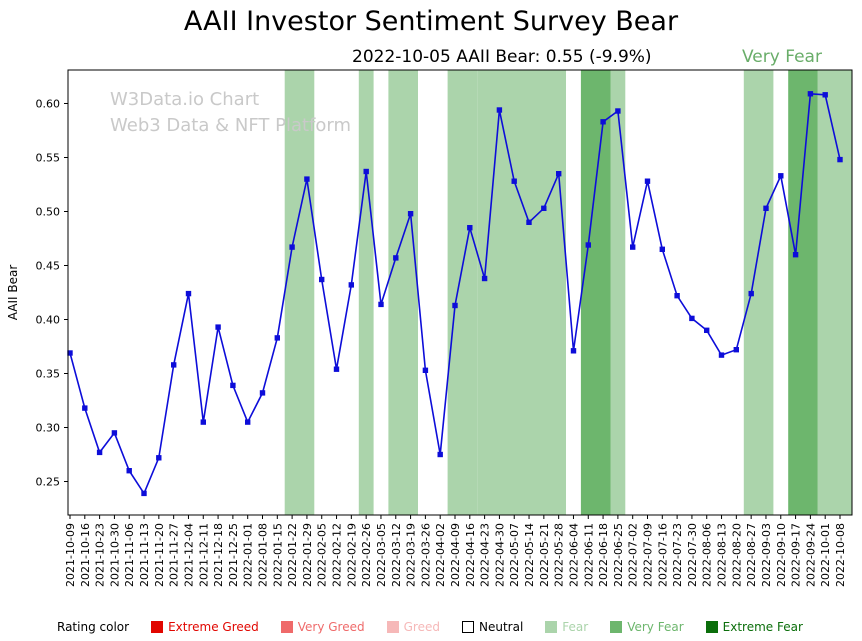 This screenshot has width=862, height=641. I want to click on x-tick-label: 2021-12-04, so click(188, 555).